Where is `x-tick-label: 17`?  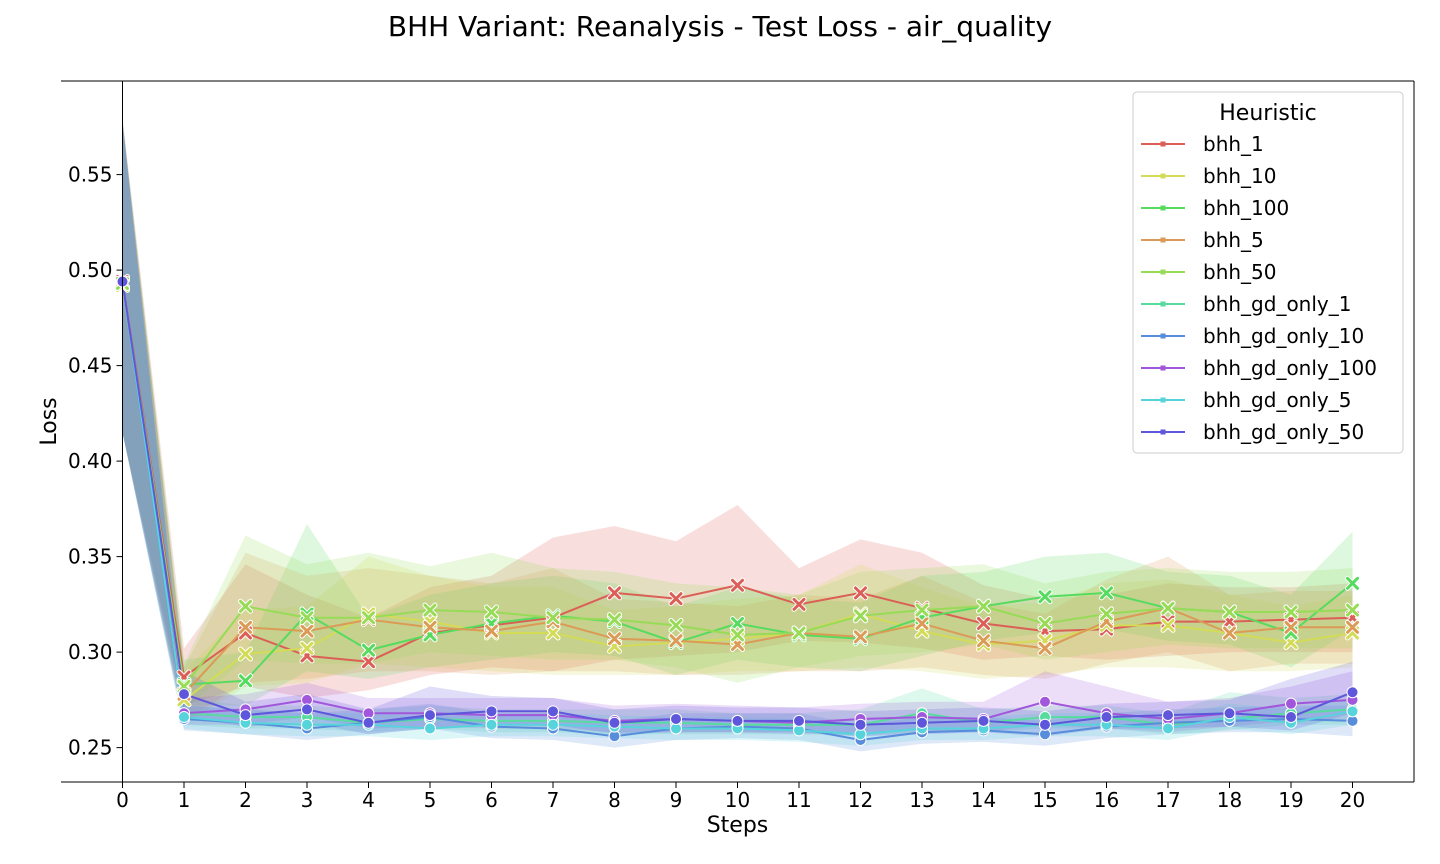 x-tick-label: 17 is located at coordinates (1167, 800).